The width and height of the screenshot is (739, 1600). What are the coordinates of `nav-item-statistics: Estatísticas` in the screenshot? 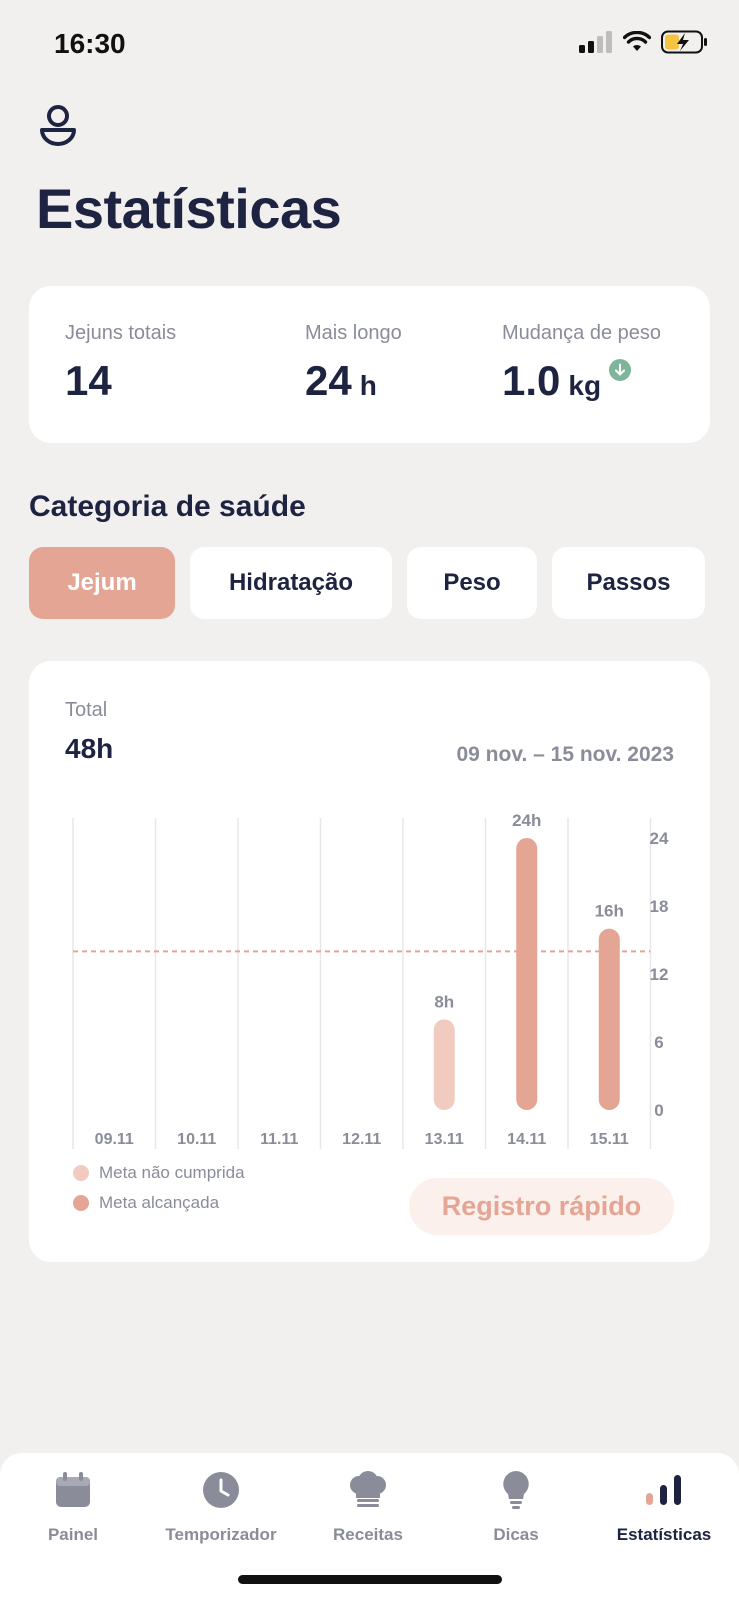 It's located at (664, 1505).